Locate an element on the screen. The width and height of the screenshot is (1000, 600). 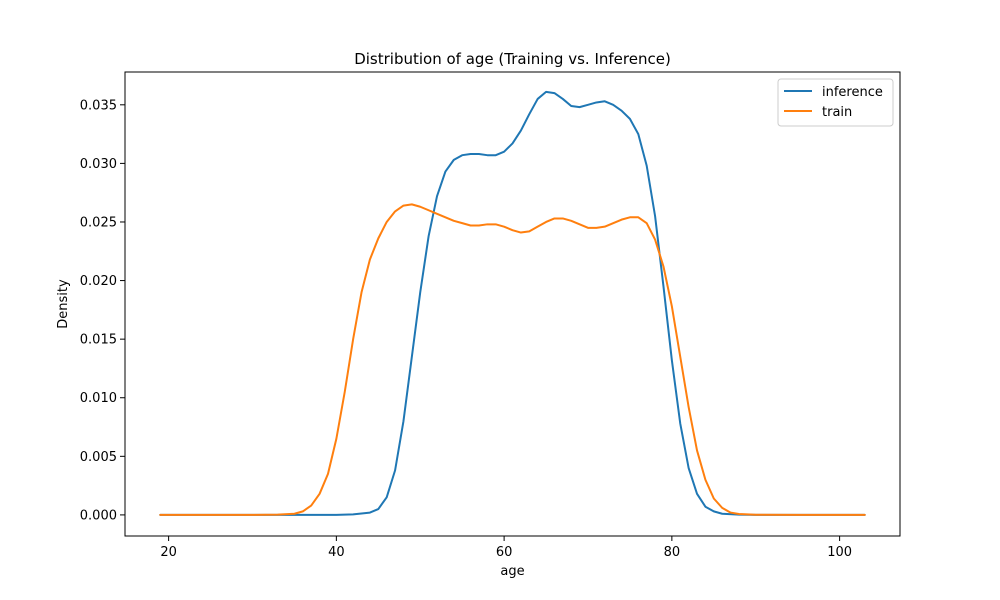
x-axis: 20 40 60 80 100 is located at coordinates (506, 548).